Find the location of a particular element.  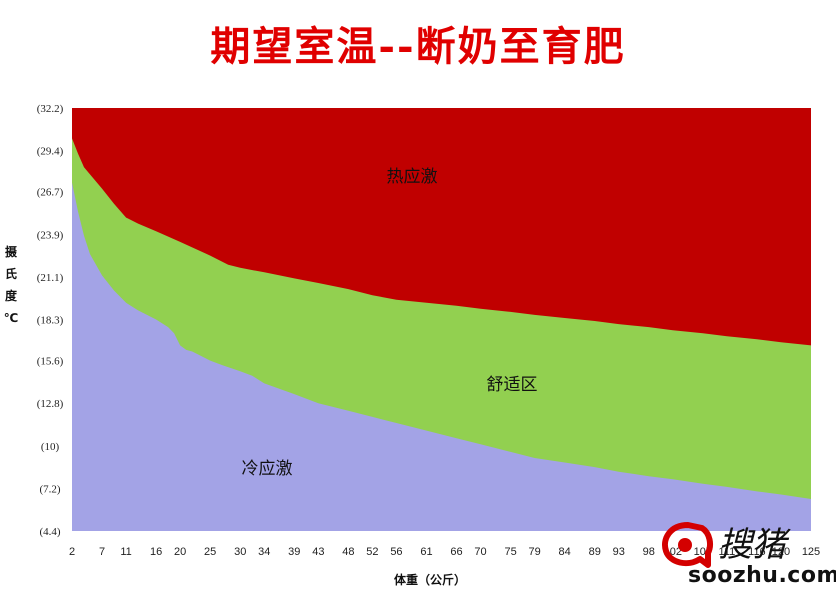

x-tick-label: 11 is located at coordinates (125, 552).